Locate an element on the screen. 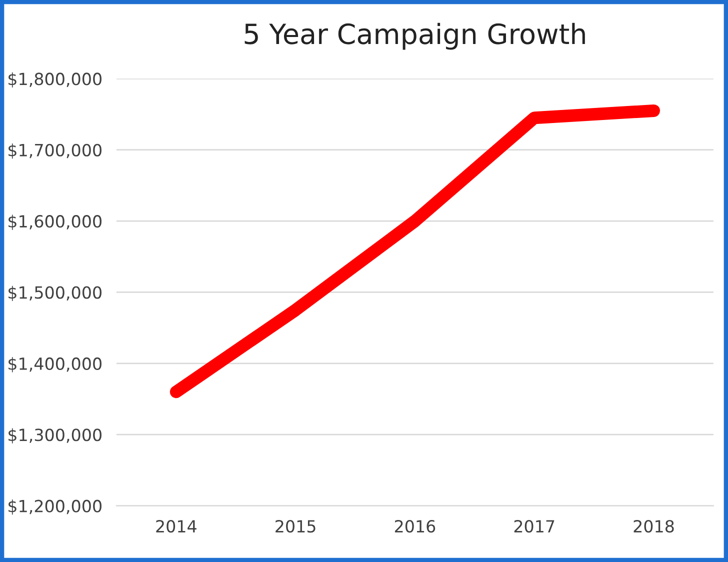 The width and height of the screenshot is (728, 562). x-tick-label: 2018 is located at coordinates (654, 526).